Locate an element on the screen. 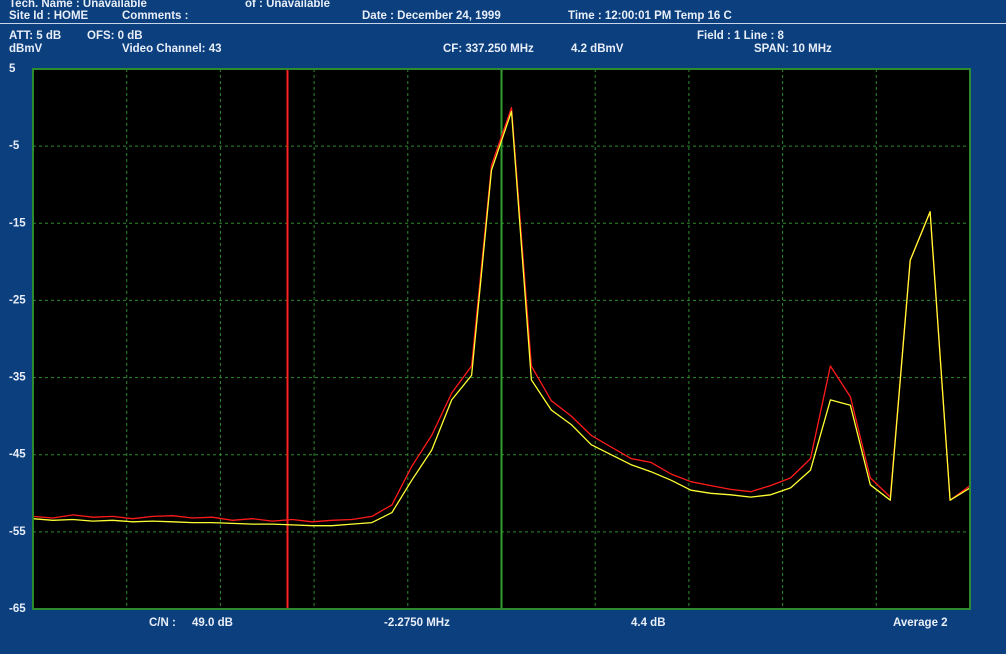 This screenshot has height=654, width=1006. y-tick-label: -45 is located at coordinates (17, 455).